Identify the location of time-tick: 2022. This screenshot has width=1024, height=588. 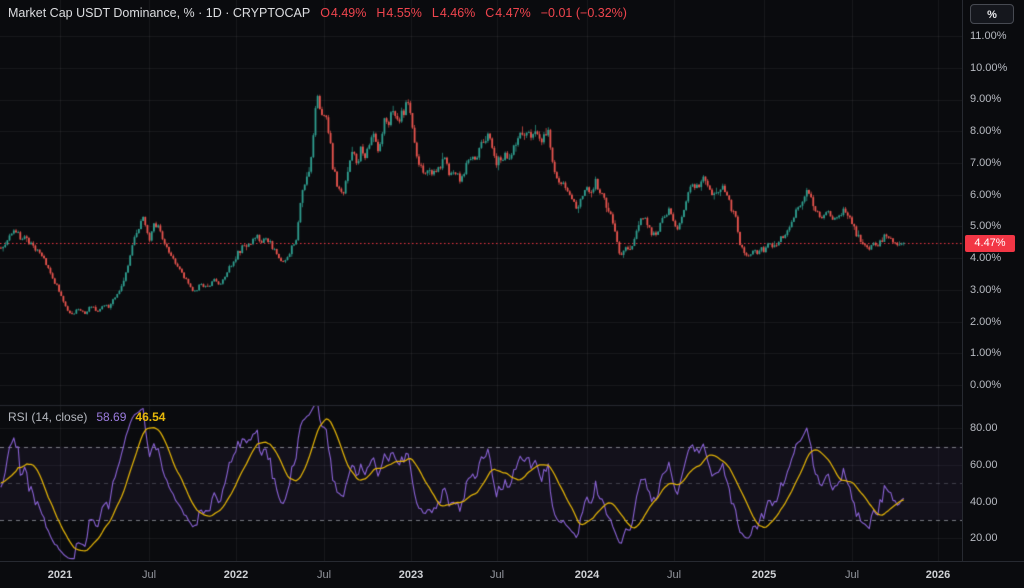
(236, 575).